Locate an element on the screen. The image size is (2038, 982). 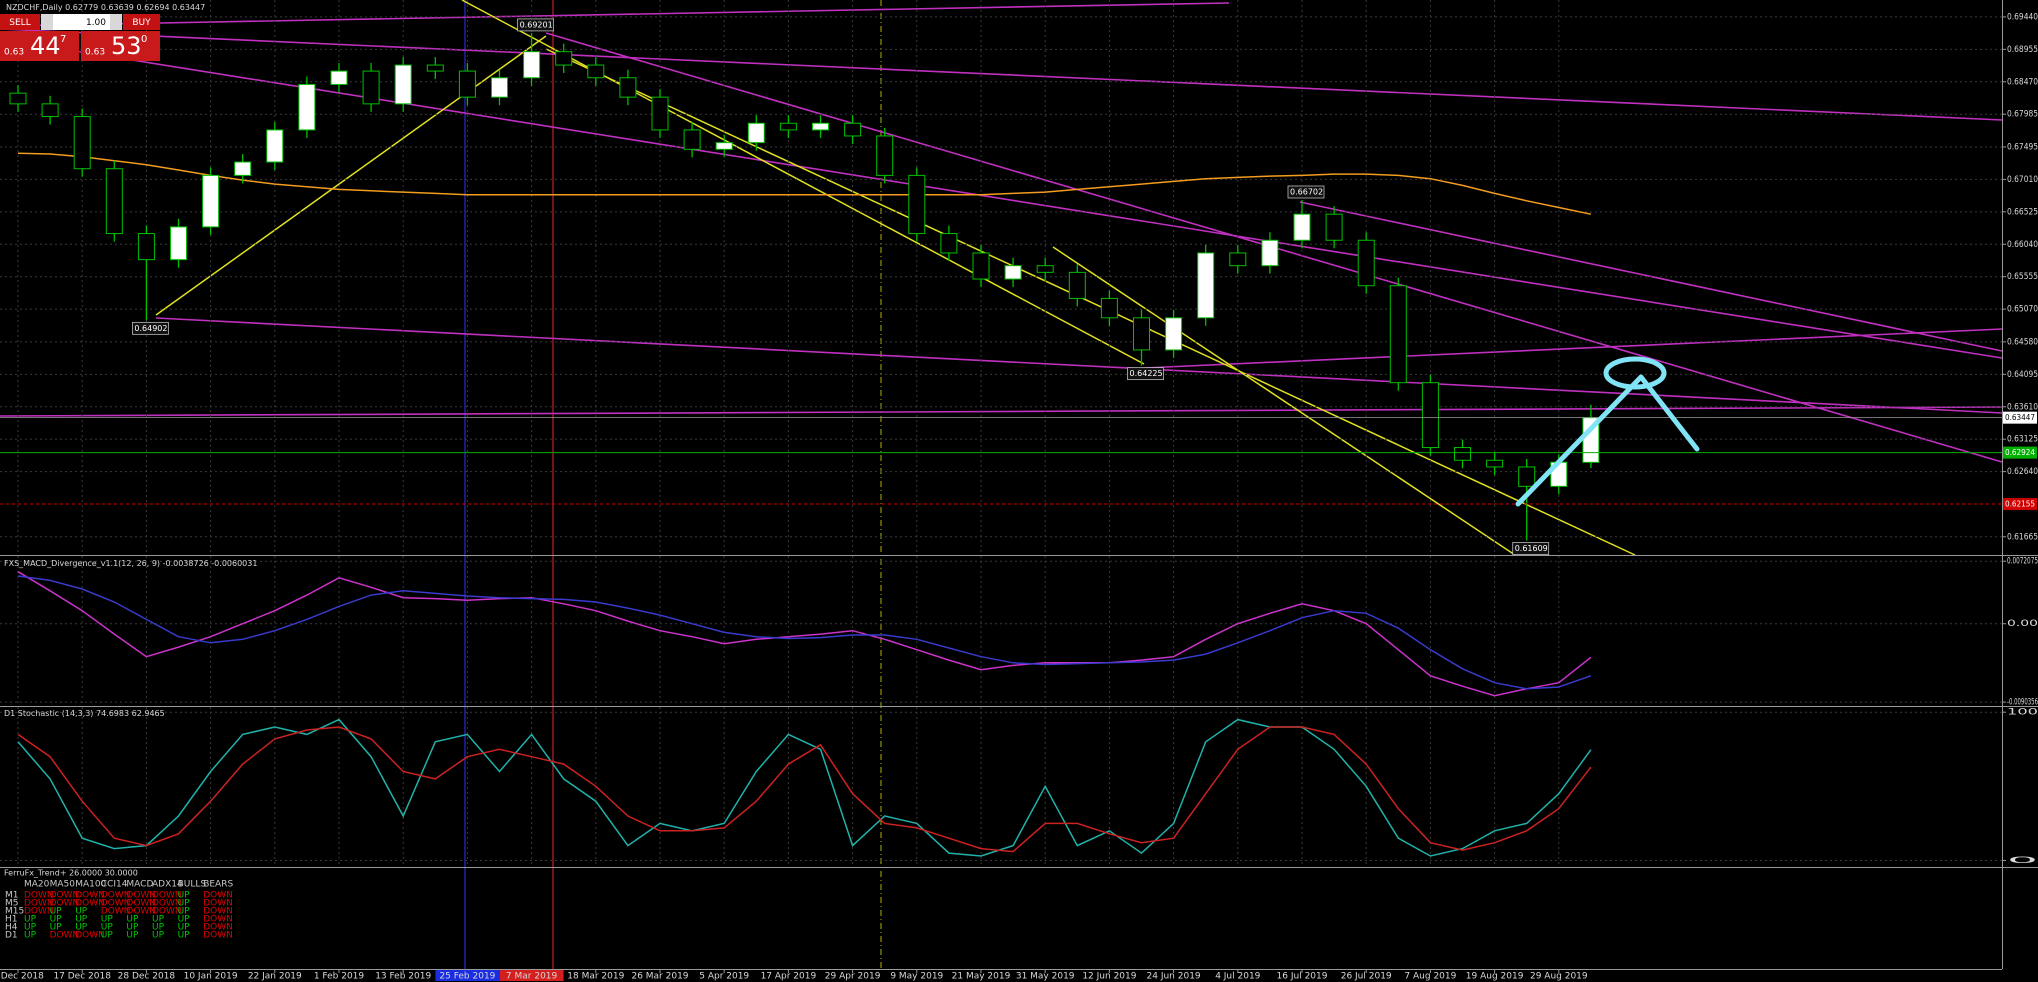
x-tick-label: 21 May 2019 is located at coordinates (981, 977).